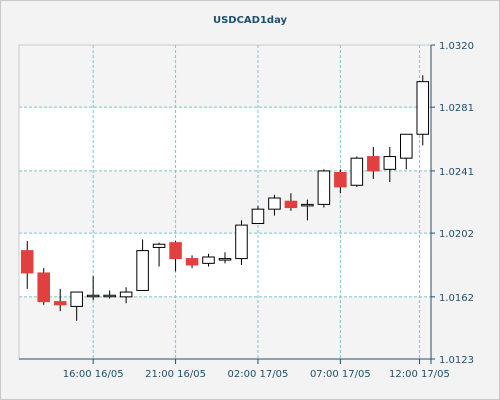 This screenshot has width=500, height=400. I want to click on x-tick-label: 12:00 17/05, so click(419, 374).